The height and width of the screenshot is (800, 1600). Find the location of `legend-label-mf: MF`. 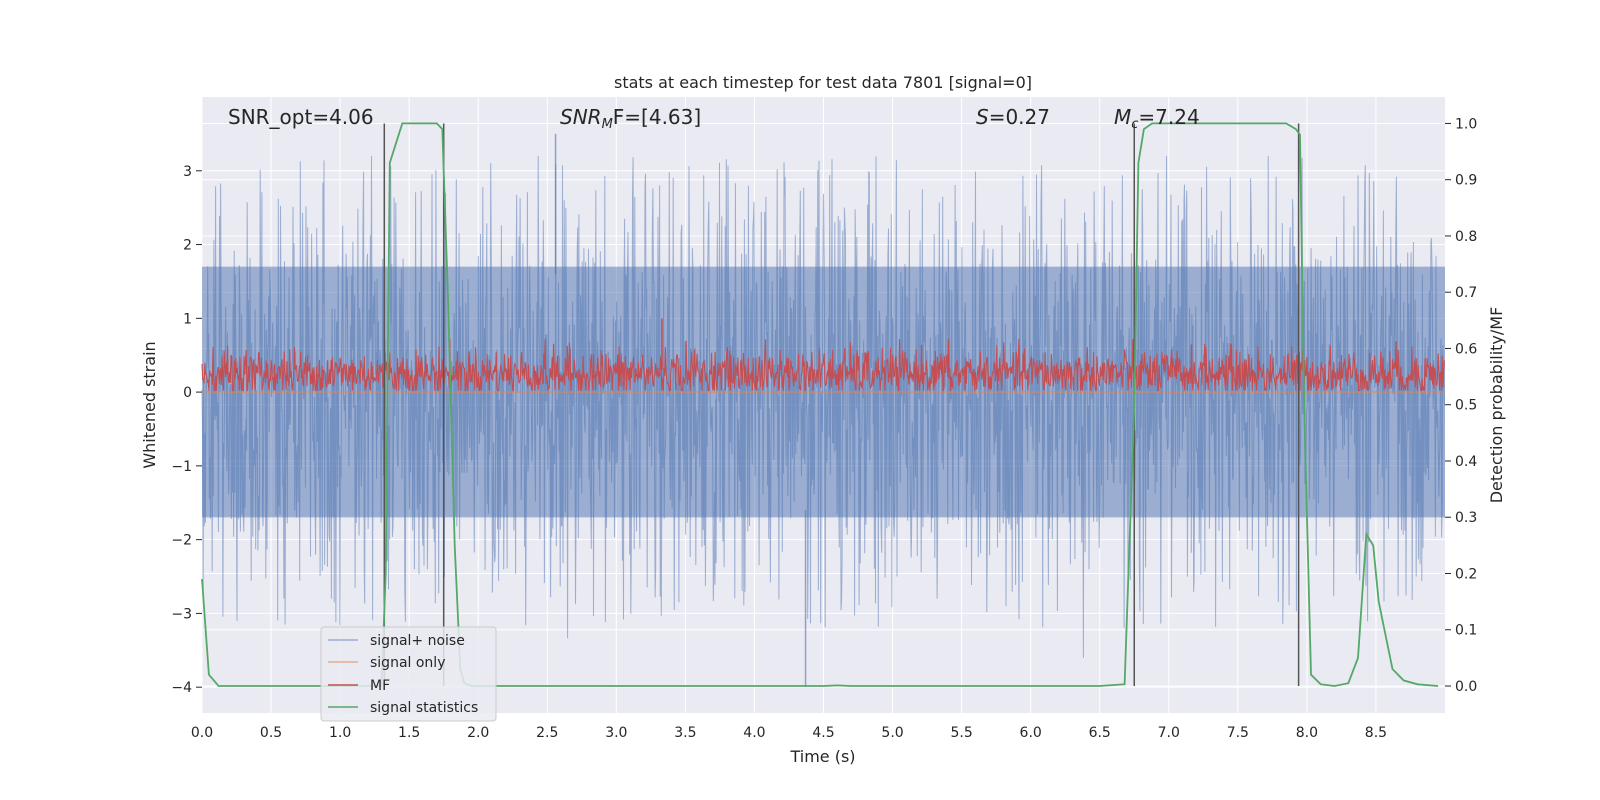

legend-label-mf: MF is located at coordinates (380, 686).